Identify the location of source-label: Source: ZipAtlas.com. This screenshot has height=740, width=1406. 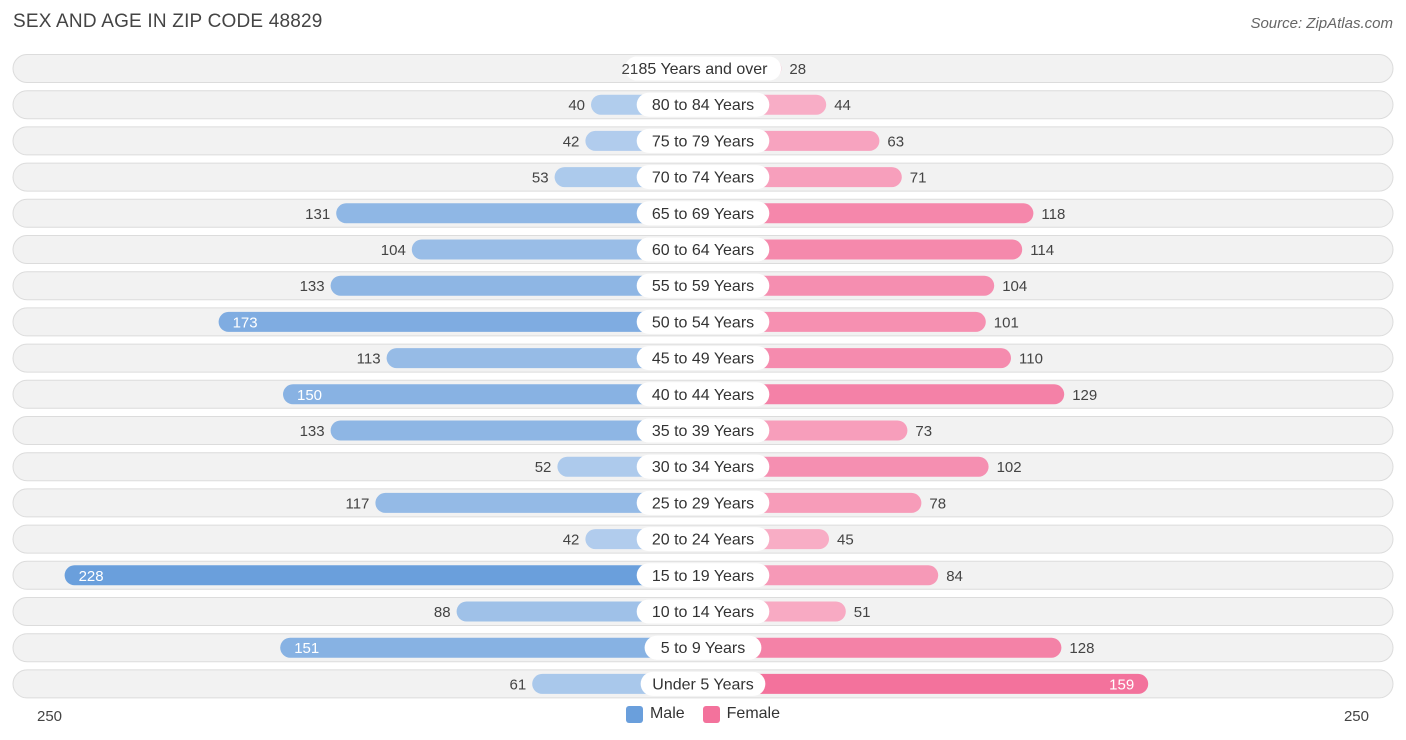
(1321, 23).